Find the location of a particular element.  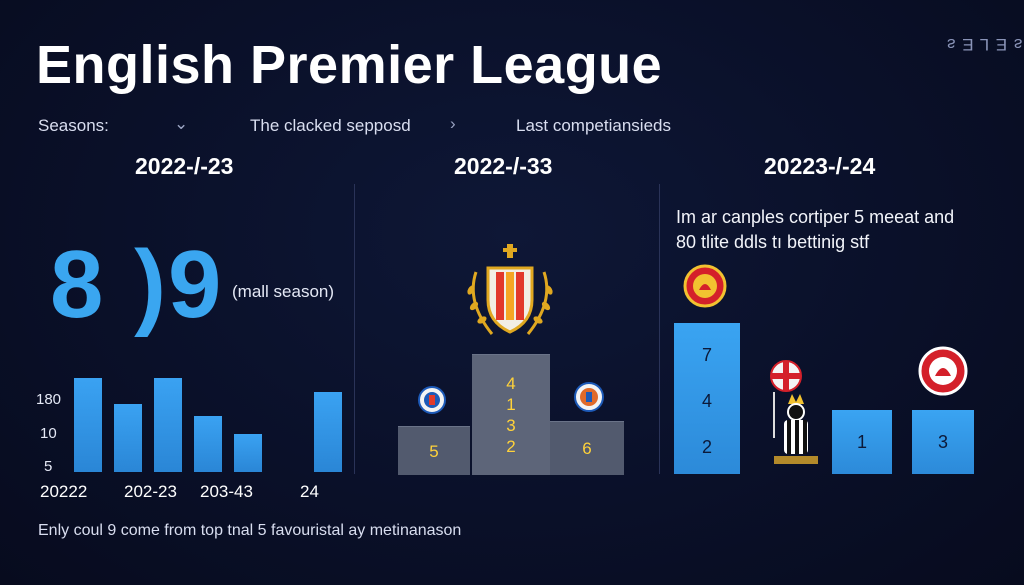

big-number: 8 )9 is located at coordinates (137, 284).